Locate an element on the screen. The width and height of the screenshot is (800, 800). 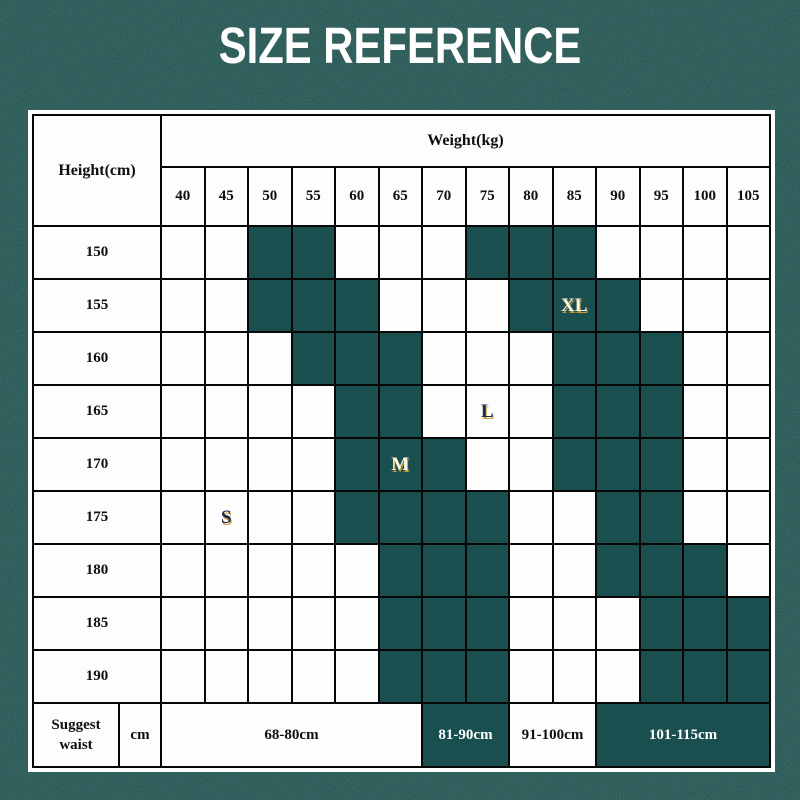
size-label-m: M is located at coordinates (400, 464).